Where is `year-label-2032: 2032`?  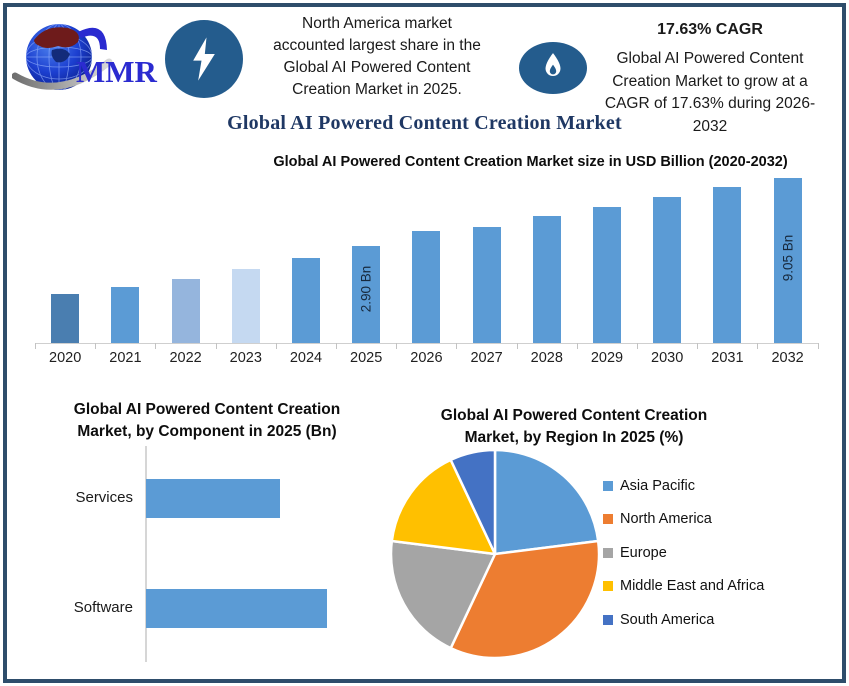
year-label-2032: 2032 is located at coordinates (787, 358).